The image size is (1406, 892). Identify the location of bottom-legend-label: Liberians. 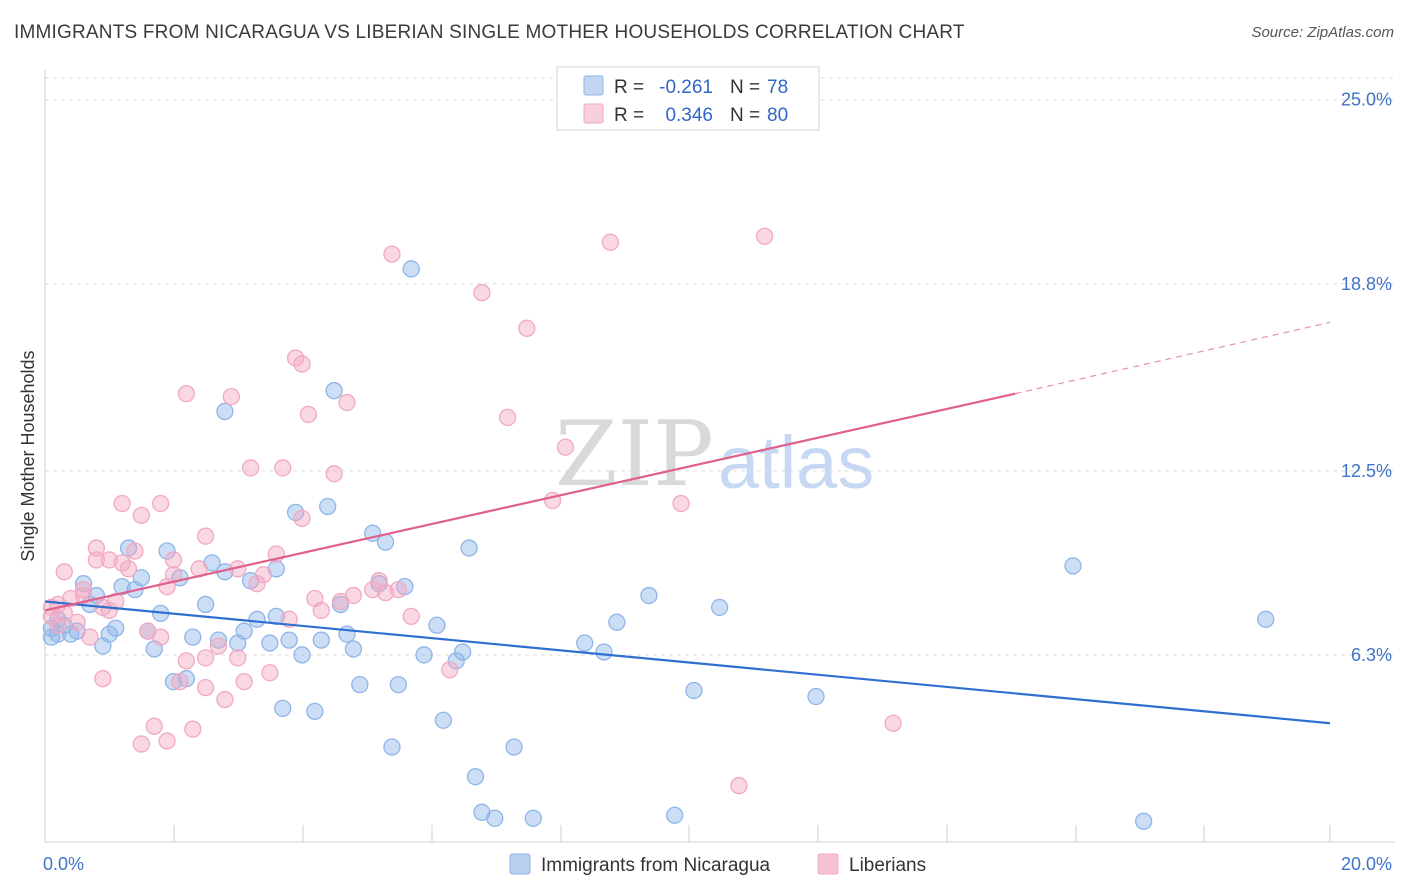
(887, 865).